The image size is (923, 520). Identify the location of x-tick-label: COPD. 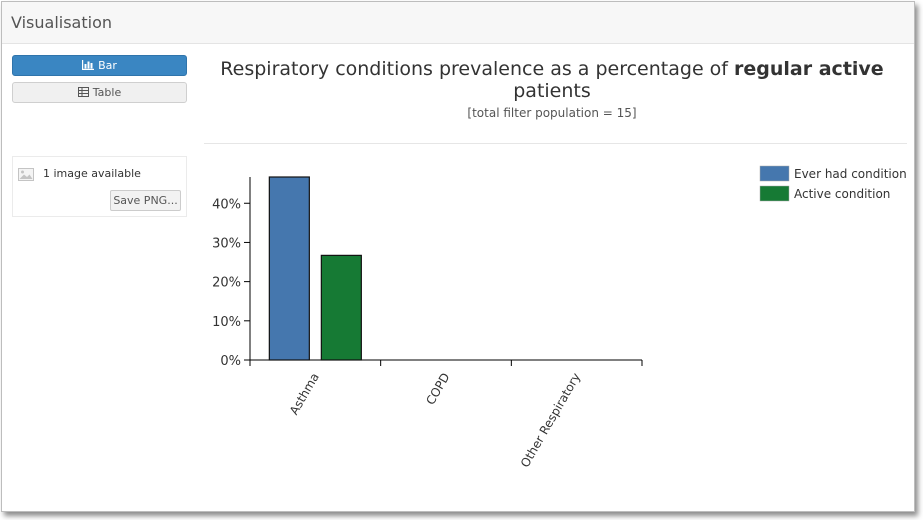
(437, 389).